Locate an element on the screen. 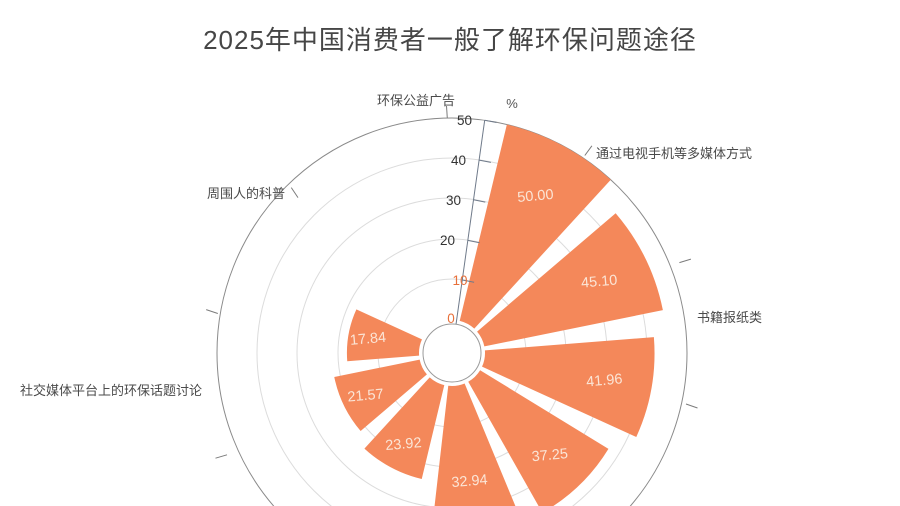 The width and height of the screenshot is (900, 506). value-label-6: 23.92 is located at coordinates (404, 444).